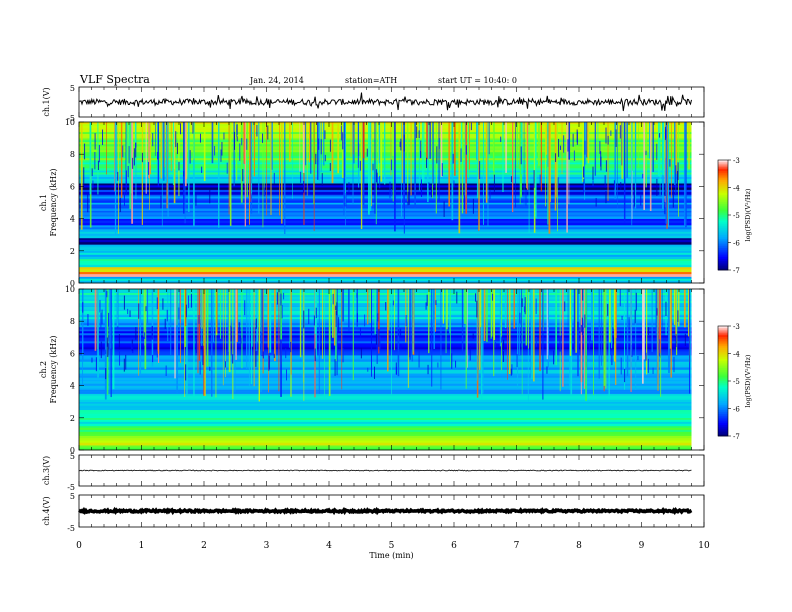  I want to click on x-tick-label: 10, so click(704, 546).